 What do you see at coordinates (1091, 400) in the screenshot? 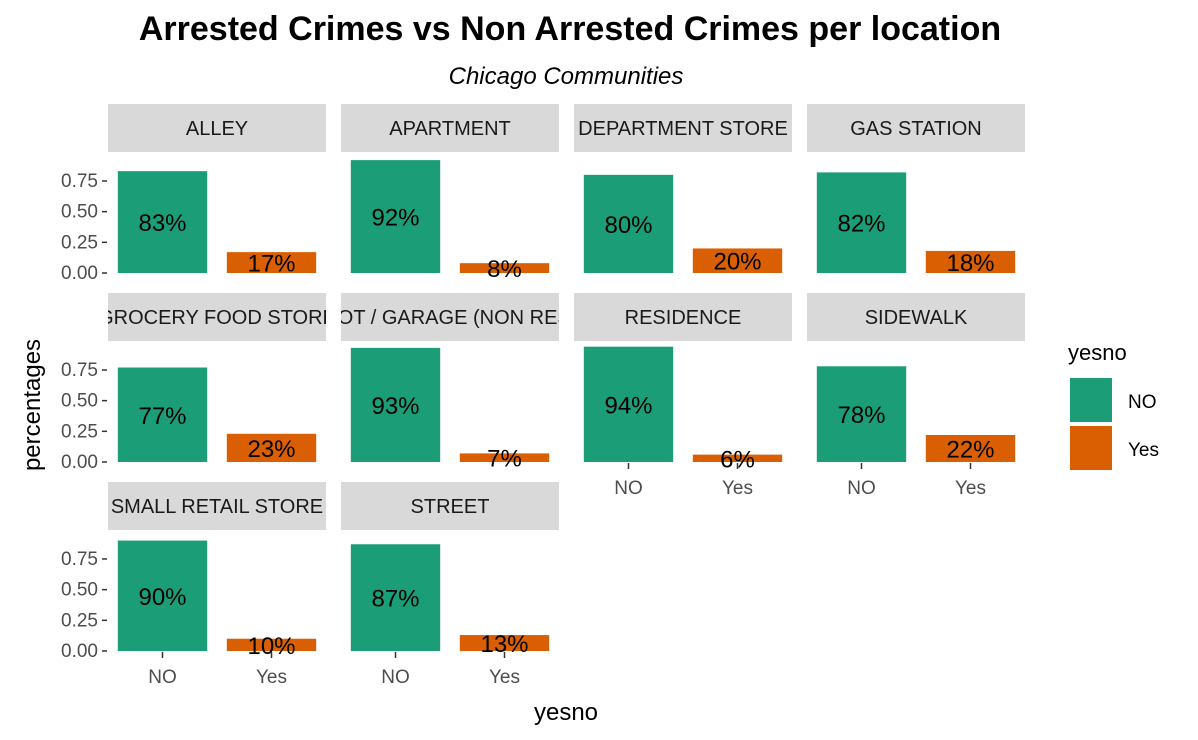
I see `legend-key-no` at bounding box center [1091, 400].